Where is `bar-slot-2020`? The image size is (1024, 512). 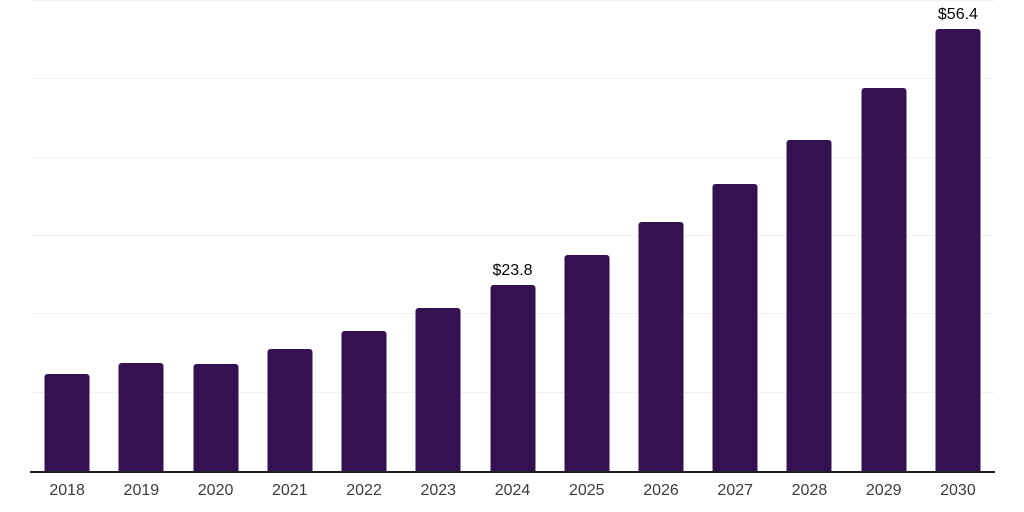
bar-slot-2020 is located at coordinates (215, 236).